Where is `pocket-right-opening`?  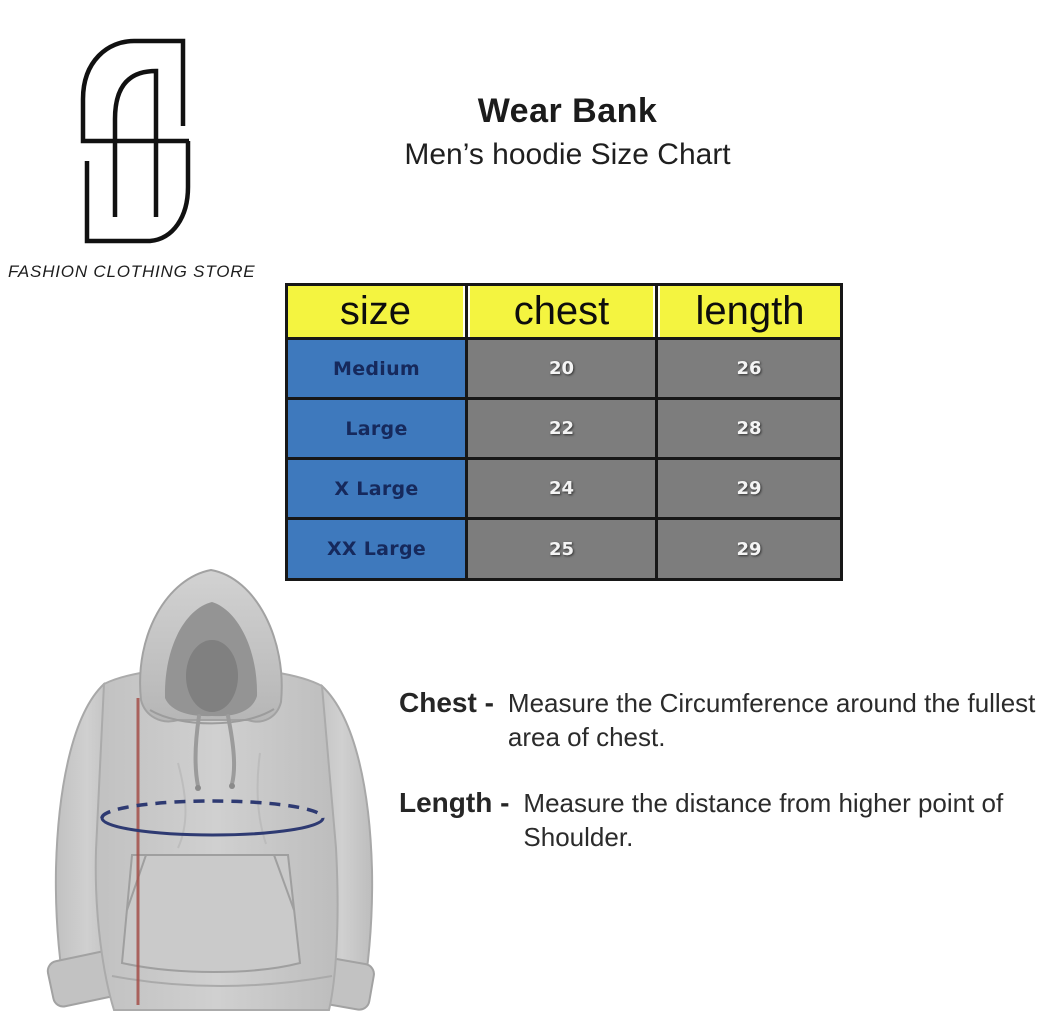
pocket-right-opening is located at coordinates (284, 882).